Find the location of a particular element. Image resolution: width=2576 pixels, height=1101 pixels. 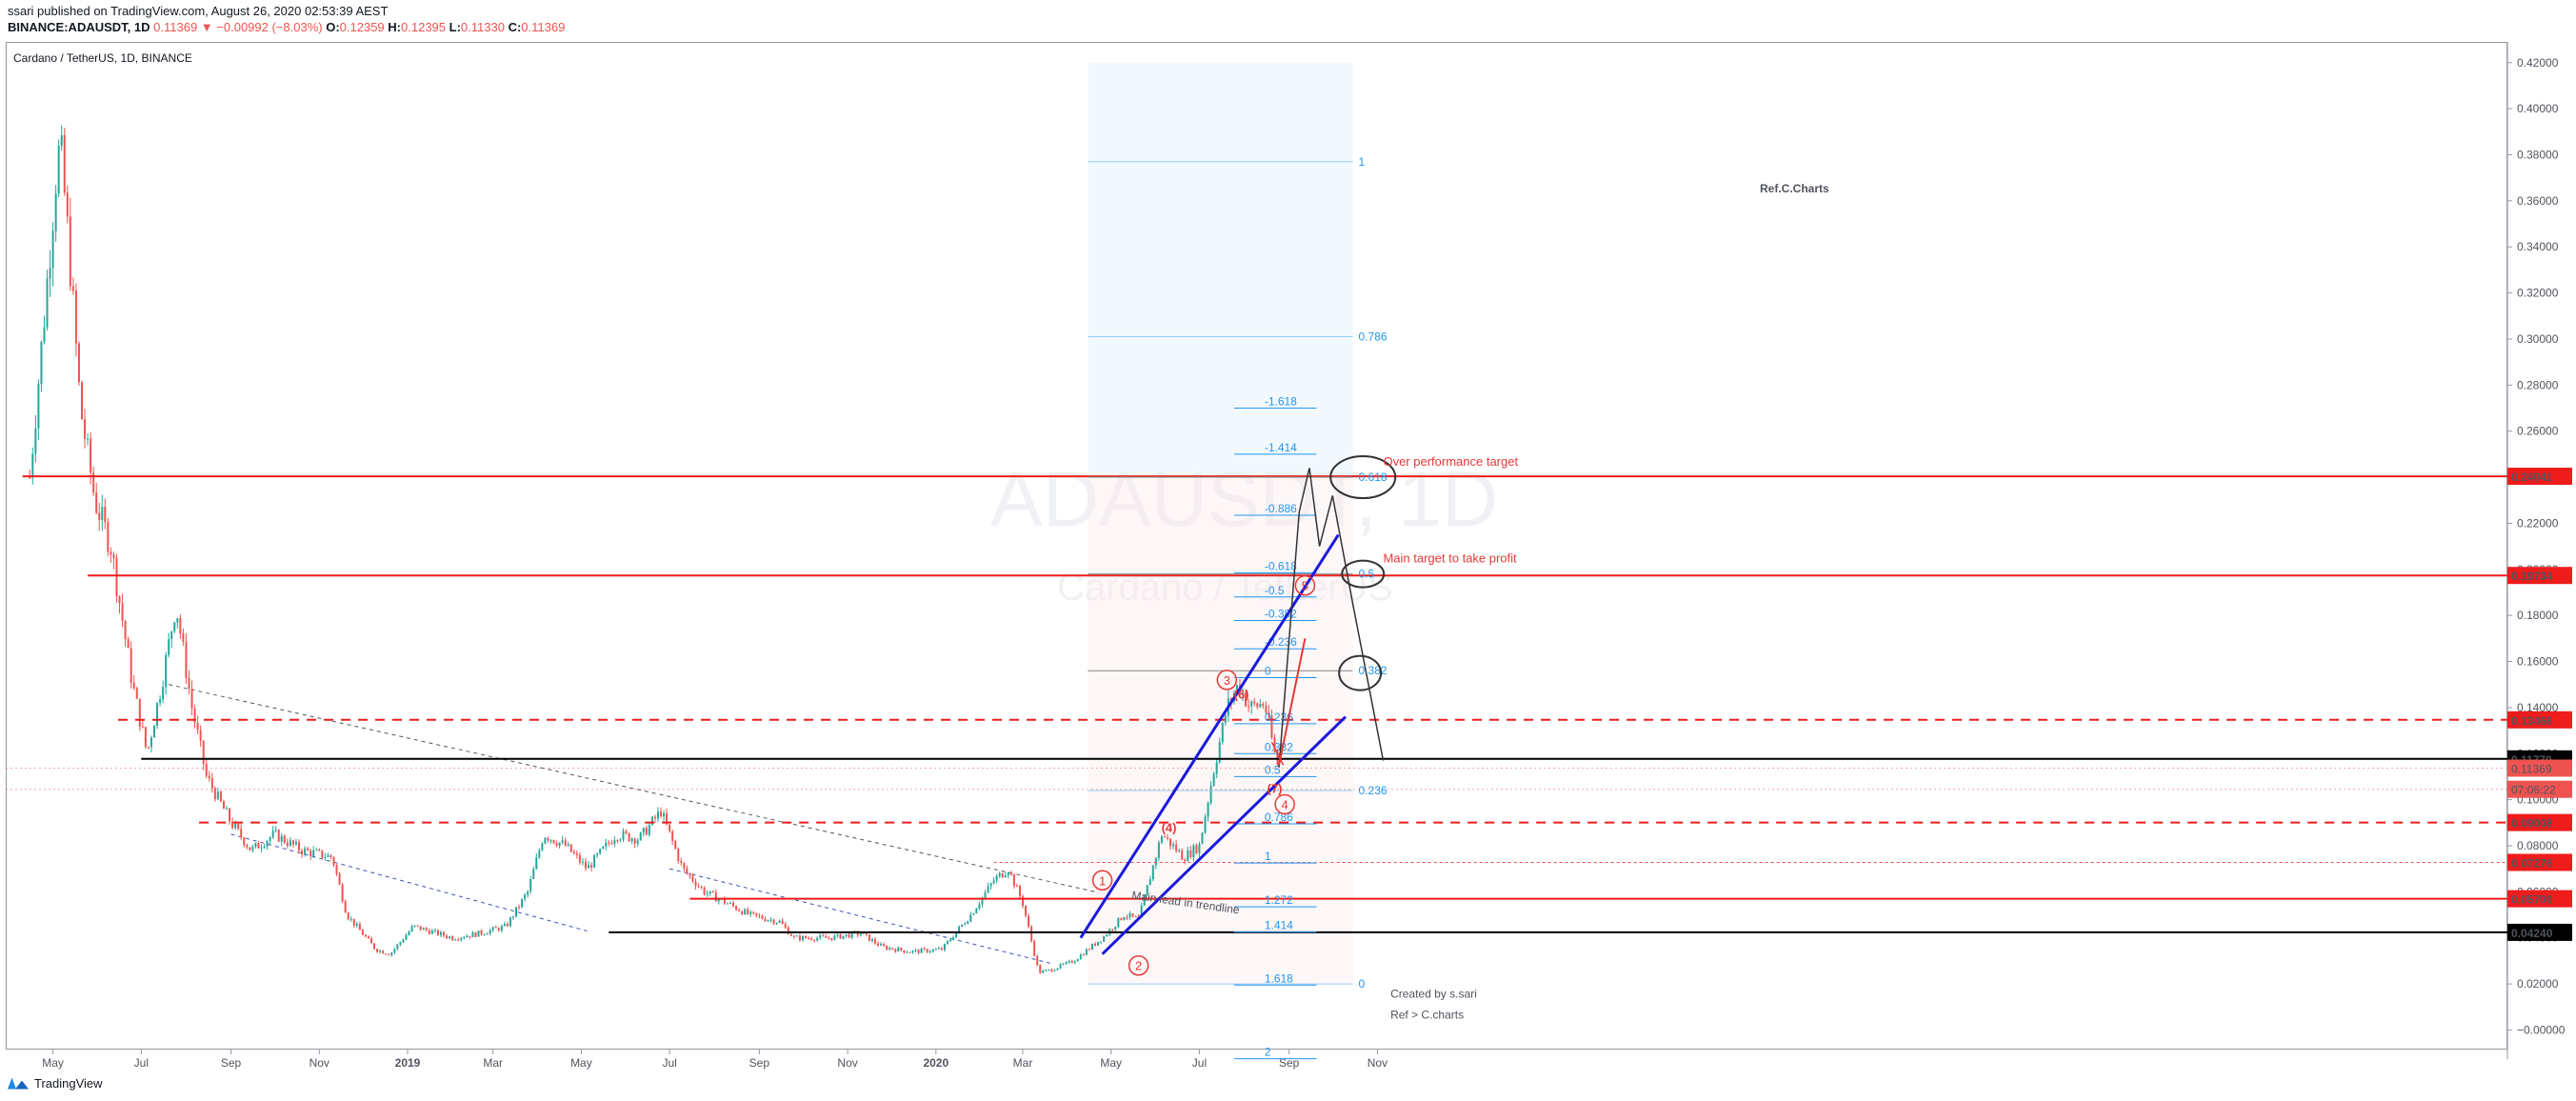

close-value: 0.11369 is located at coordinates (543, 27).